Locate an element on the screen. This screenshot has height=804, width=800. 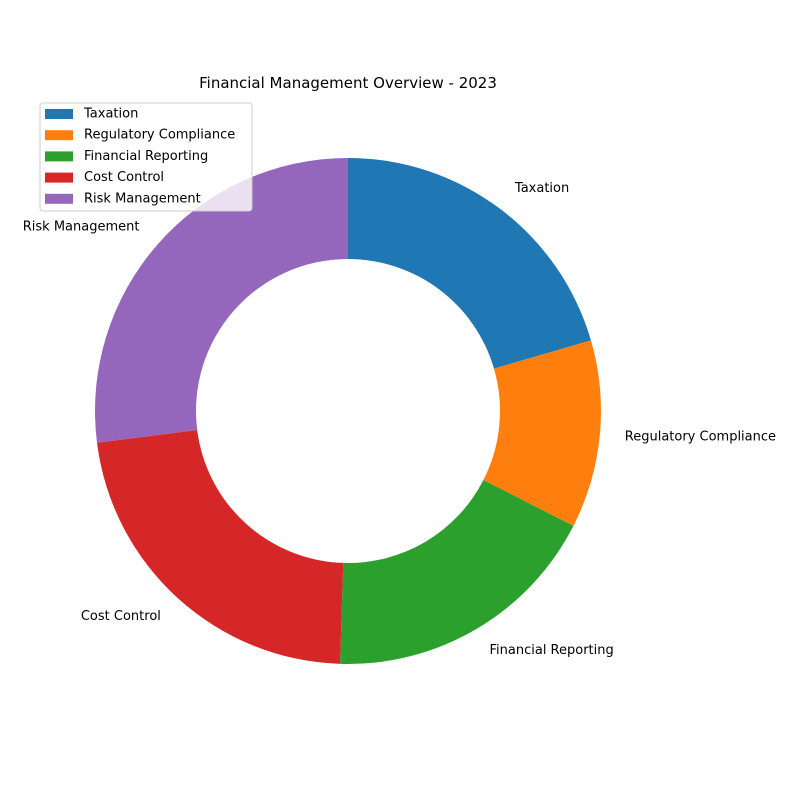
slice-label-risk-management: Risk Management is located at coordinates (81, 227).